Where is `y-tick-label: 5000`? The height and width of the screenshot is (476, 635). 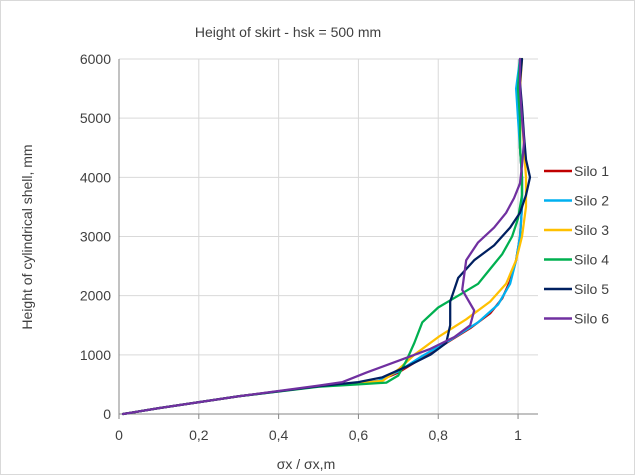
y-tick-label: 5000 is located at coordinates (95, 118).